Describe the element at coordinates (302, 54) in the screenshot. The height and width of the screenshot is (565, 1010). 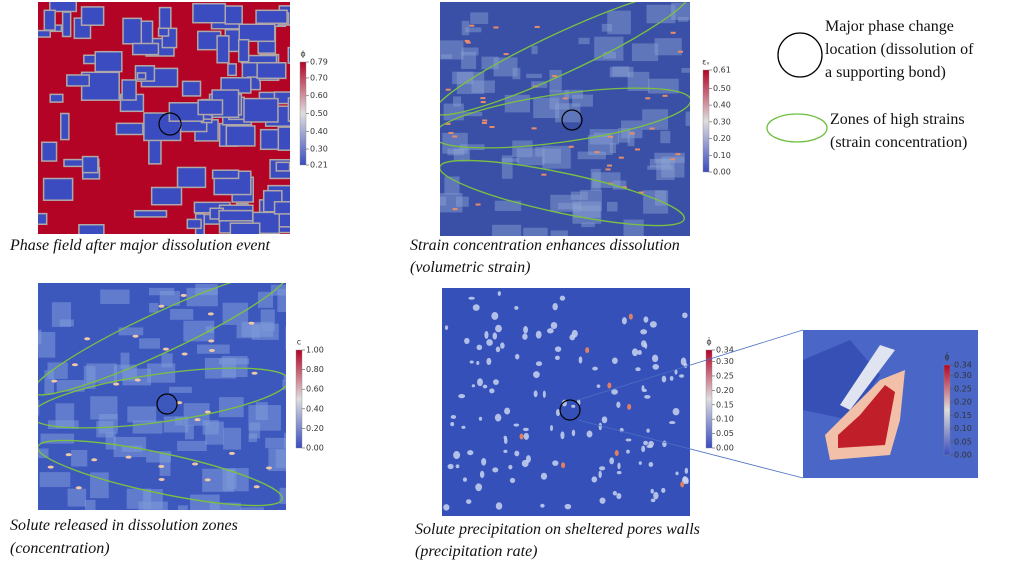
I see `colorbar-title: ϕ` at that location.